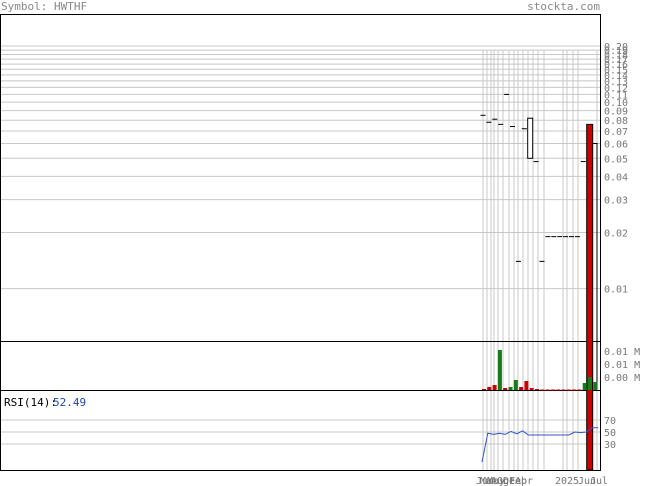  I want to click on x-tick-label: Aug, so click(500, 481).